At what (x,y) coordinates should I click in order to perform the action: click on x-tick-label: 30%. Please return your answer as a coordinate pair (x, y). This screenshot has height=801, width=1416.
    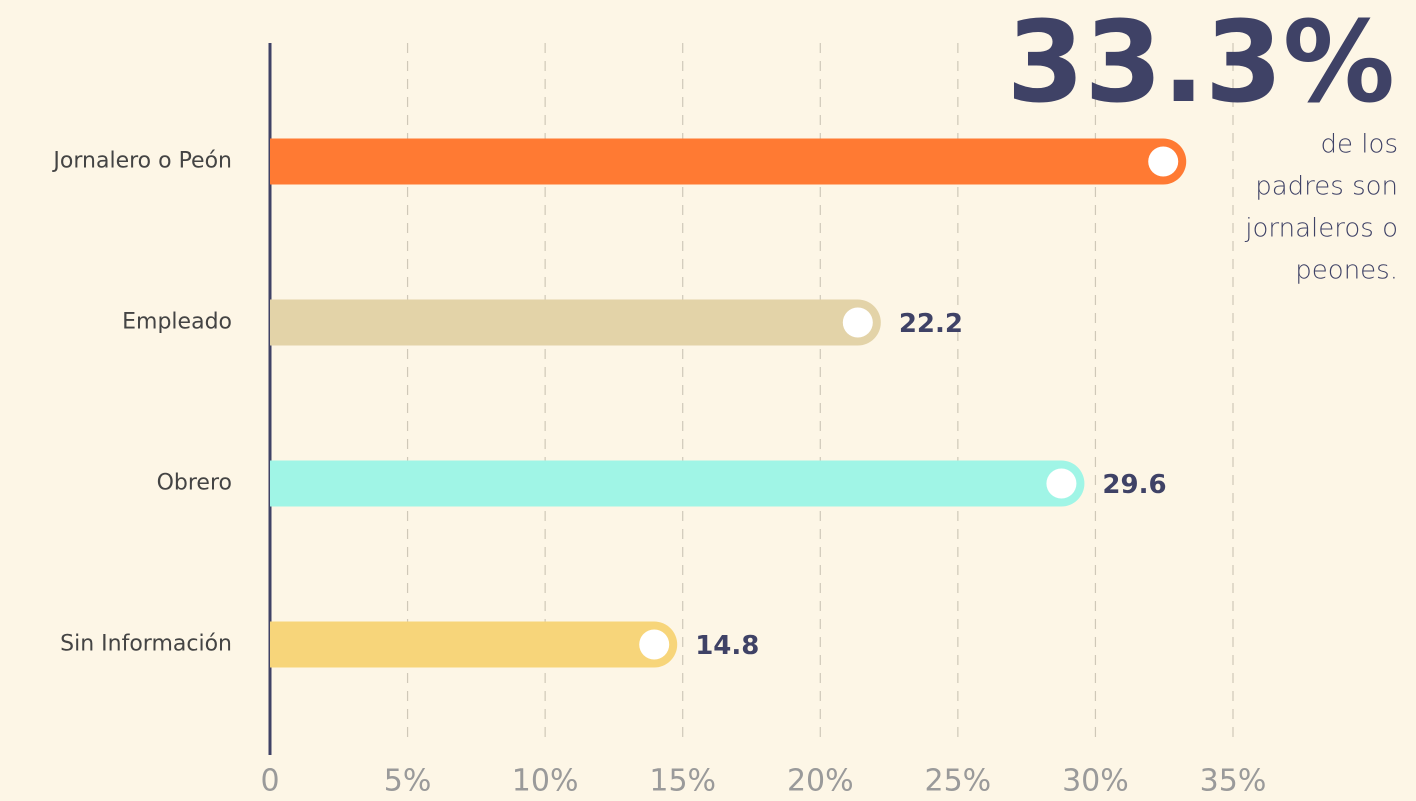
    Looking at the image, I should click on (1095, 781).